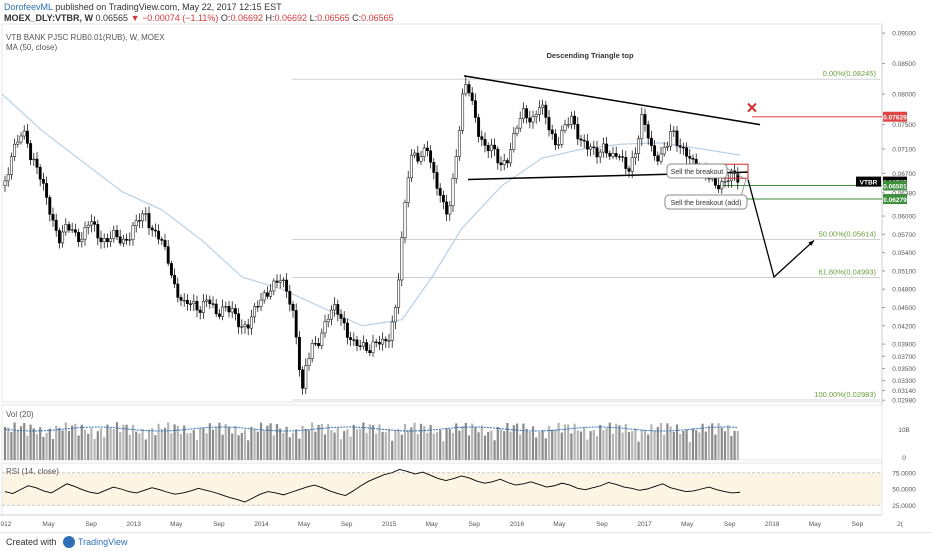 This screenshot has height=551, width=932. Describe the element at coordinates (644, 524) in the screenshot. I see `x-tick-label: 2017` at that location.